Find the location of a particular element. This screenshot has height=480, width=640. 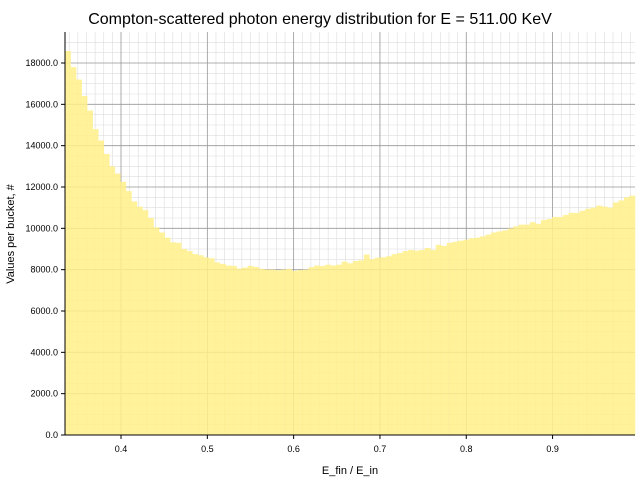

y-tick-label: 10000.0 is located at coordinates (41, 228).